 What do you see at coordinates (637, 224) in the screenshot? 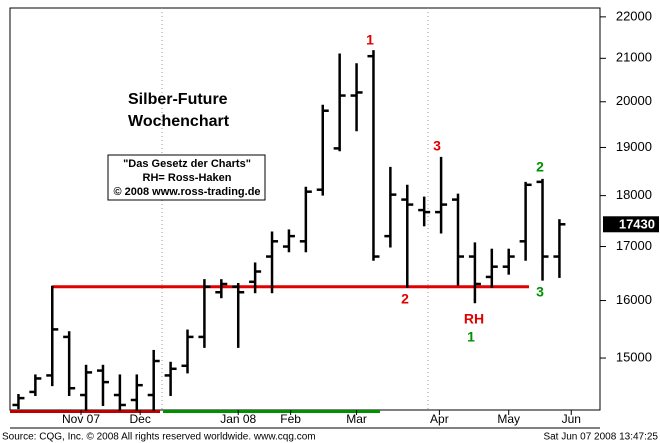
I see `last-price-label: 17430` at bounding box center [637, 224].